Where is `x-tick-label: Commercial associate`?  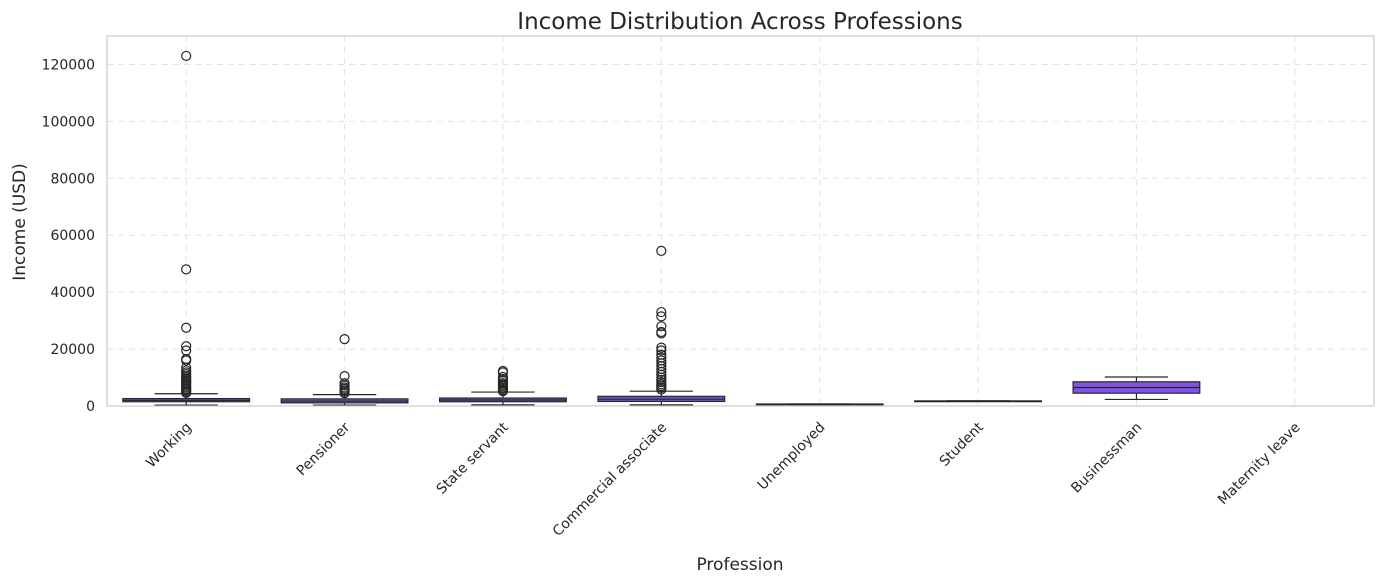 x-tick-label: Commercial associate is located at coordinates (610, 480).